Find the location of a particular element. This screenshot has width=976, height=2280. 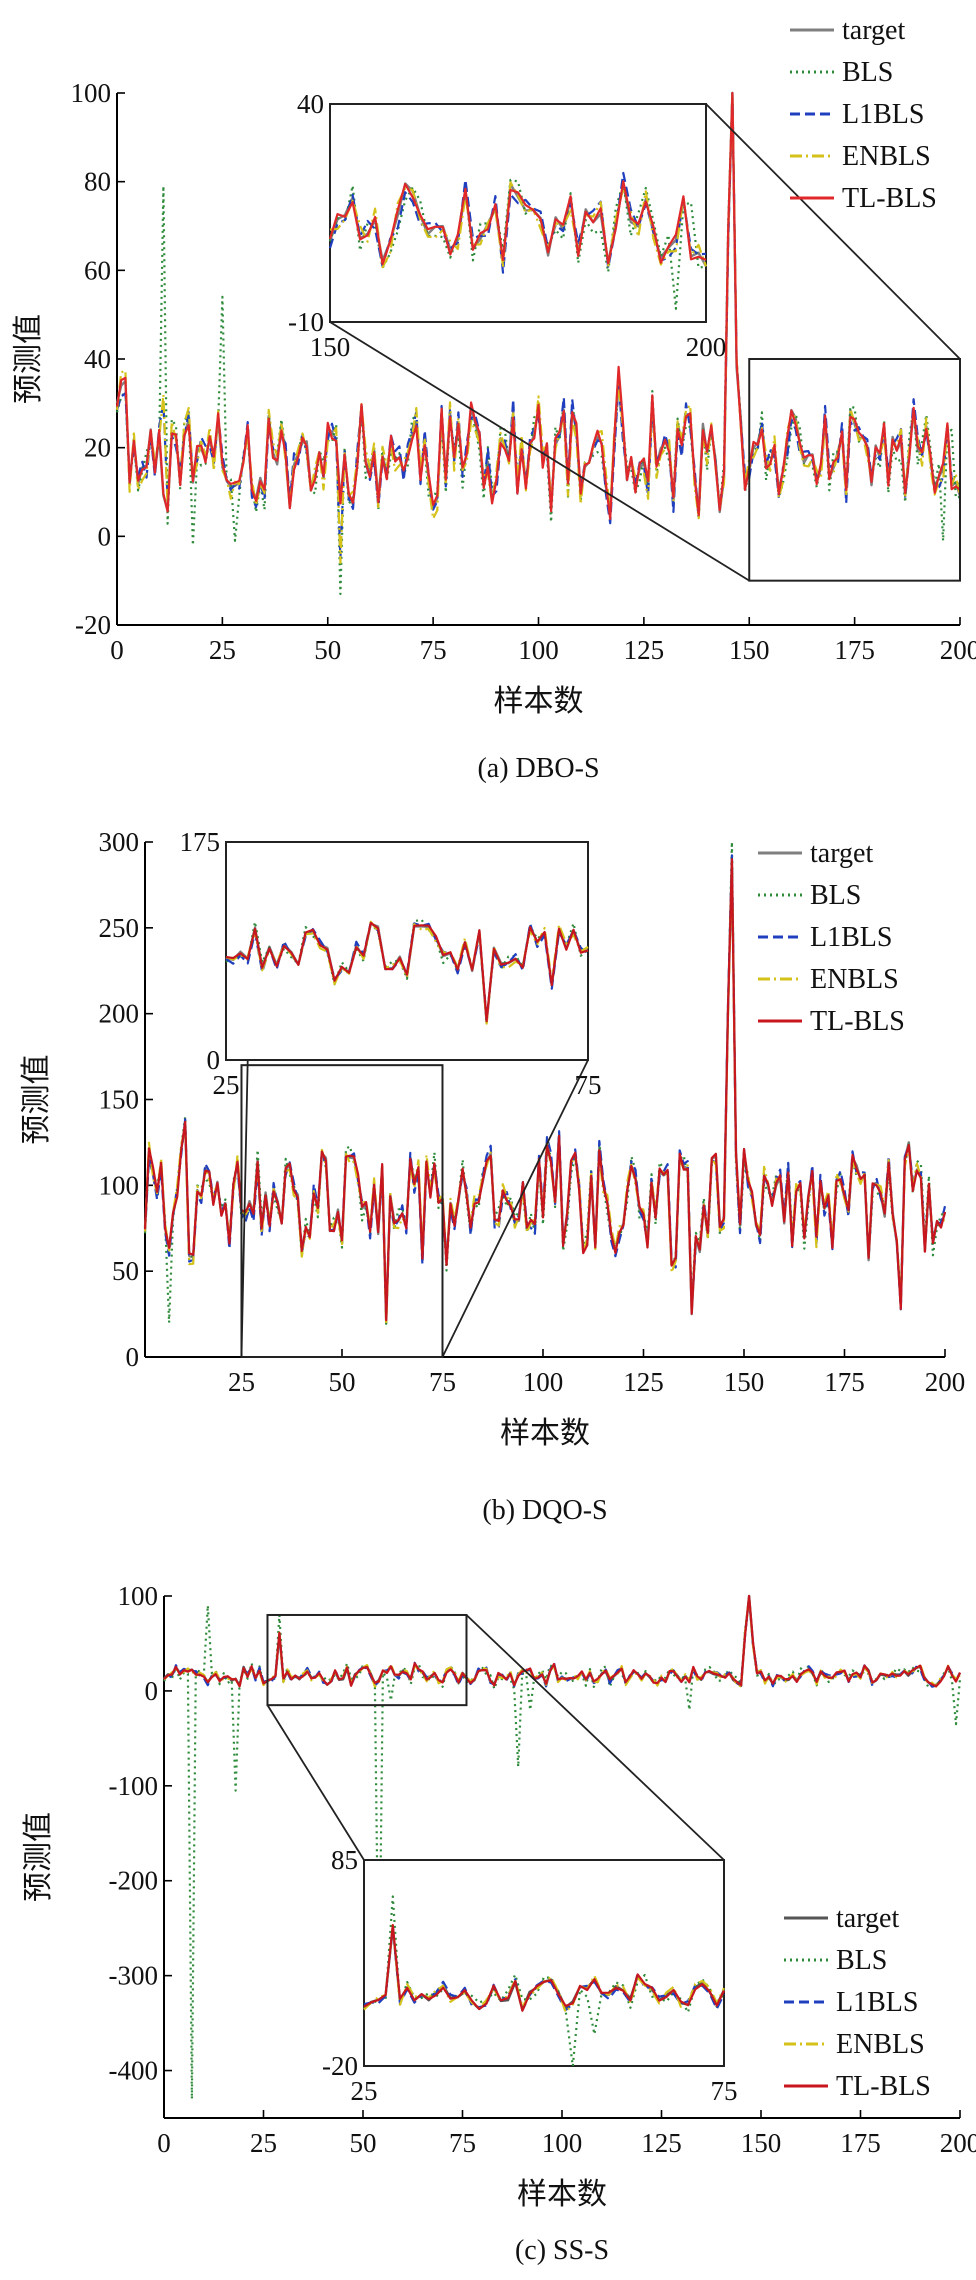

y-tick-label: -300 is located at coordinates (134, 1976).